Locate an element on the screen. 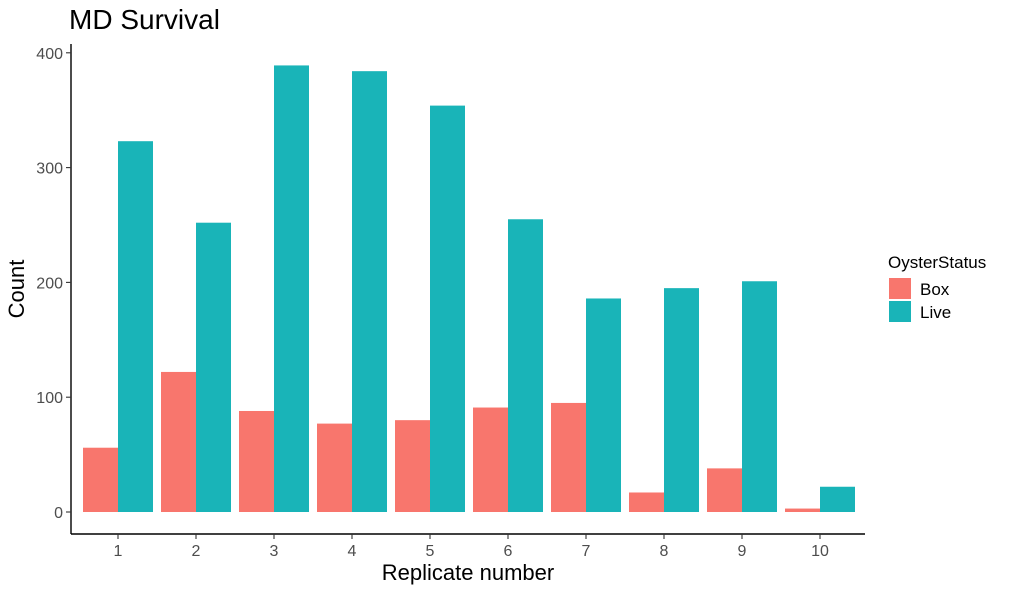 Image resolution: width=1011 pixels, height=591 pixels. x-tick-label: 9 is located at coordinates (742, 551).